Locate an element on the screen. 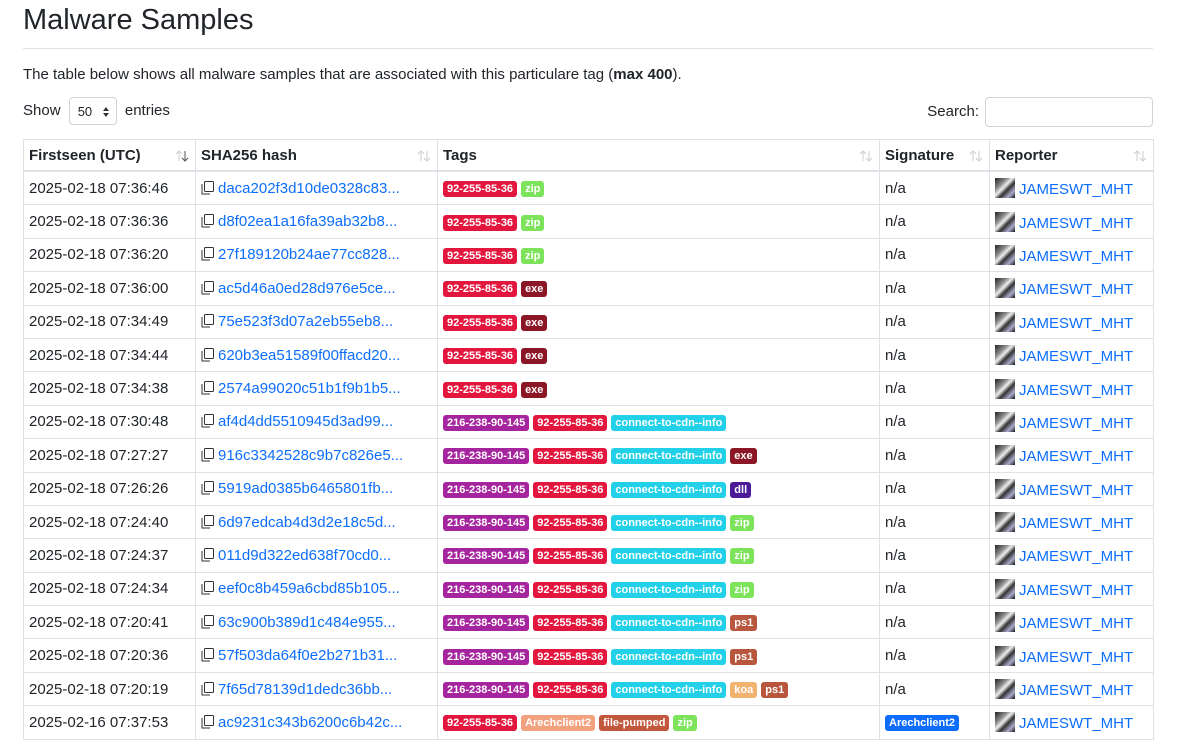 Image resolution: width=1200 pixels, height=756 pixels. tag: file-pumped is located at coordinates (634, 723).